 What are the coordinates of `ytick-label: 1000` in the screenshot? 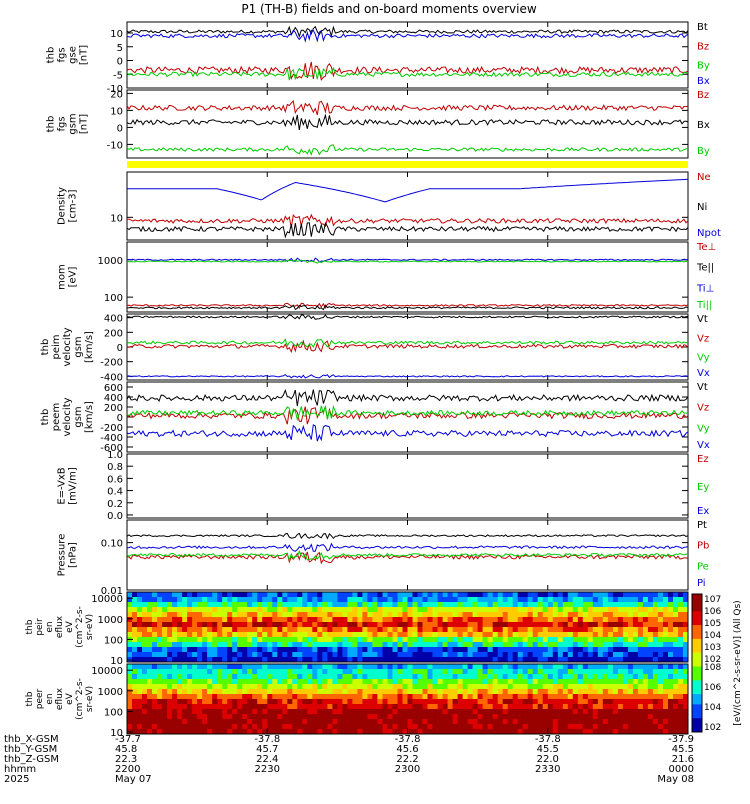 It's located at (110, 692).